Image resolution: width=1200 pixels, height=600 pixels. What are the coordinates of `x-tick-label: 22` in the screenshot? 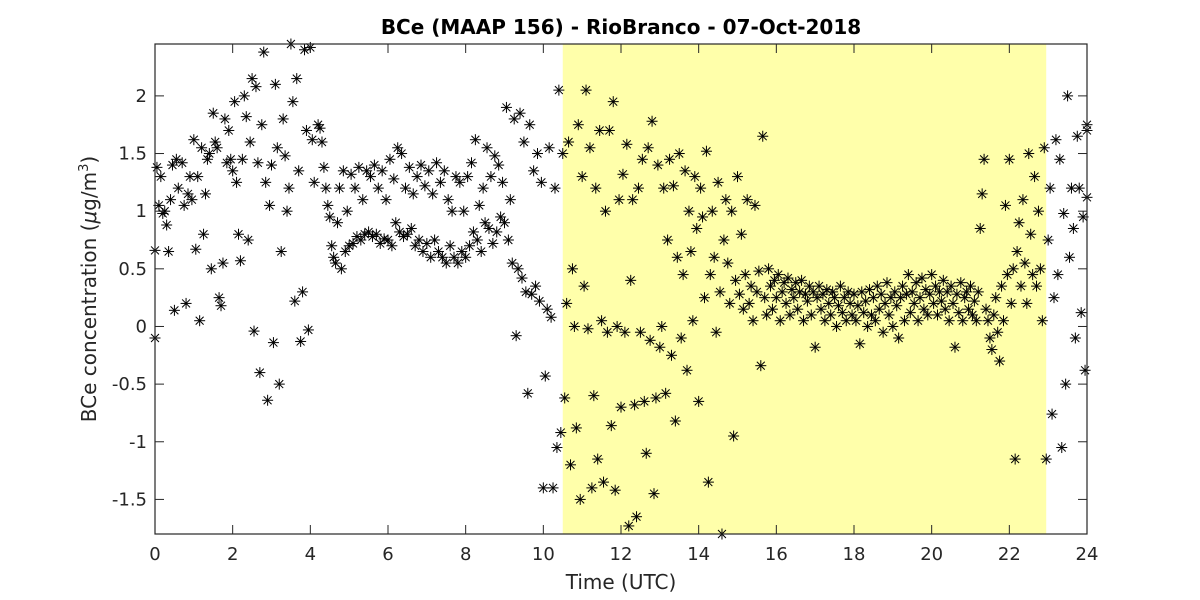 It's located at (1009, 554).